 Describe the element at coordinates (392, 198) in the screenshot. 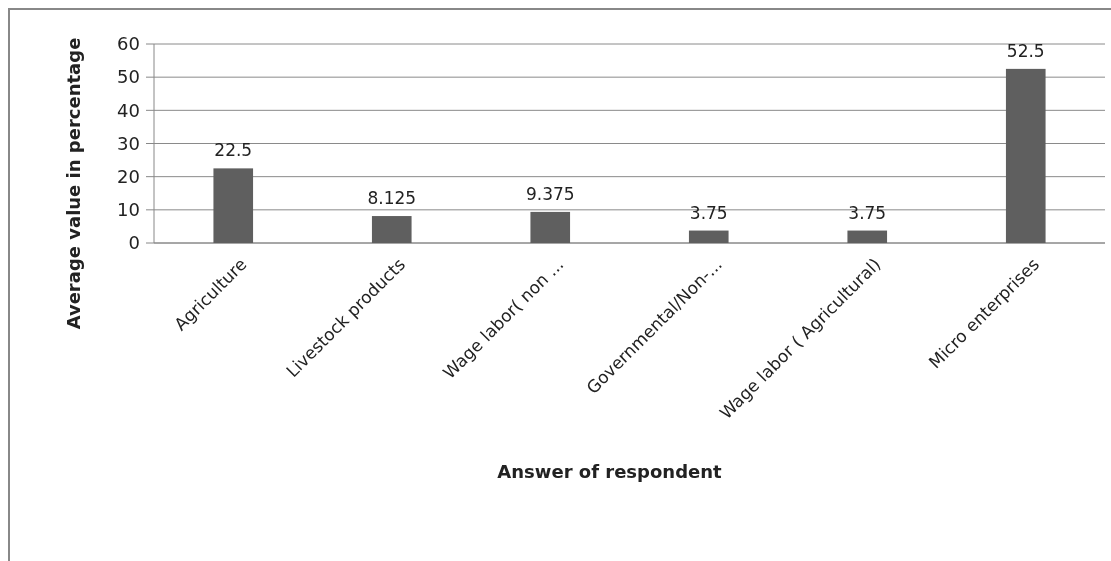

I see `data-label: 8.125` at that location.